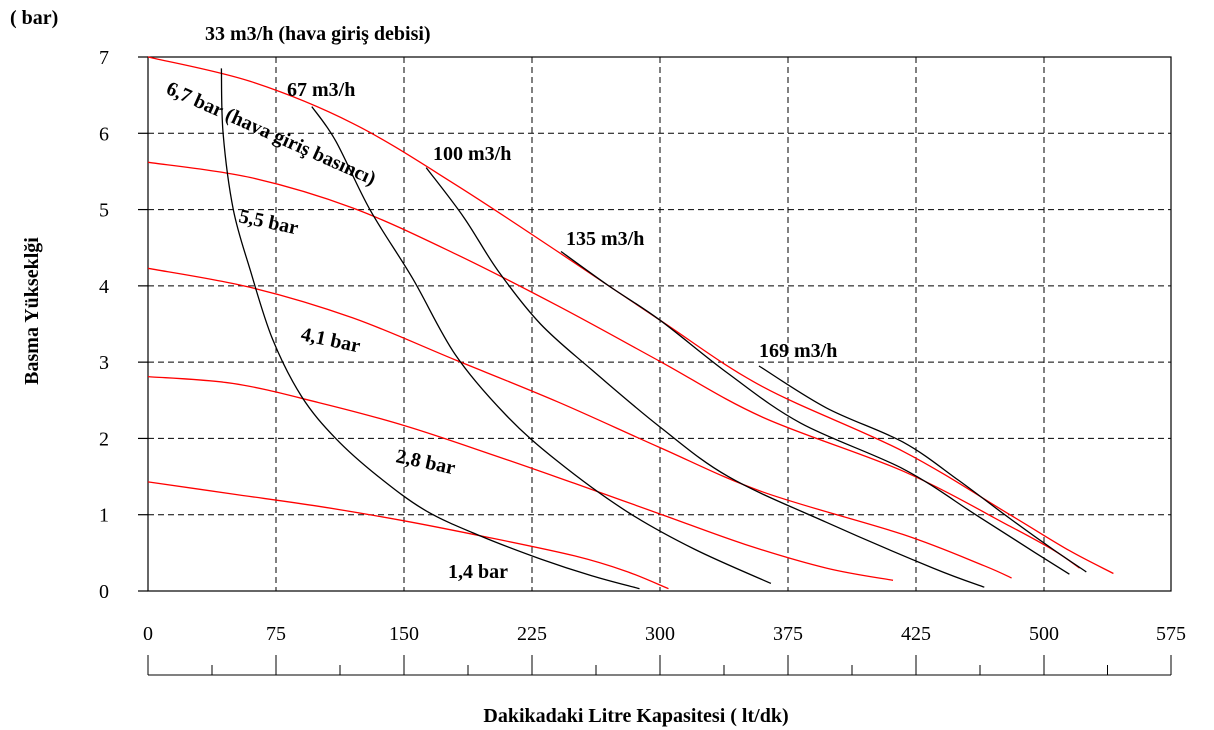 Image resolution: width=1214 pixels, height=730 pixels. I want to click on y-tick-label: 7, so click(104, 58).